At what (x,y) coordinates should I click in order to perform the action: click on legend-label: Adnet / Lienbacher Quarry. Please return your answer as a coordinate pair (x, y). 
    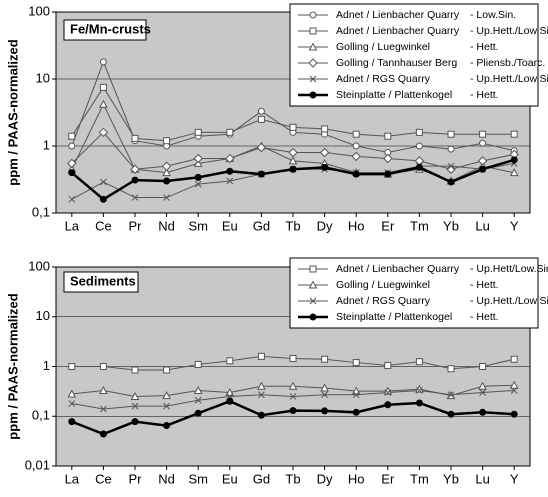
    Looking at the image, I should click on (398, 31).